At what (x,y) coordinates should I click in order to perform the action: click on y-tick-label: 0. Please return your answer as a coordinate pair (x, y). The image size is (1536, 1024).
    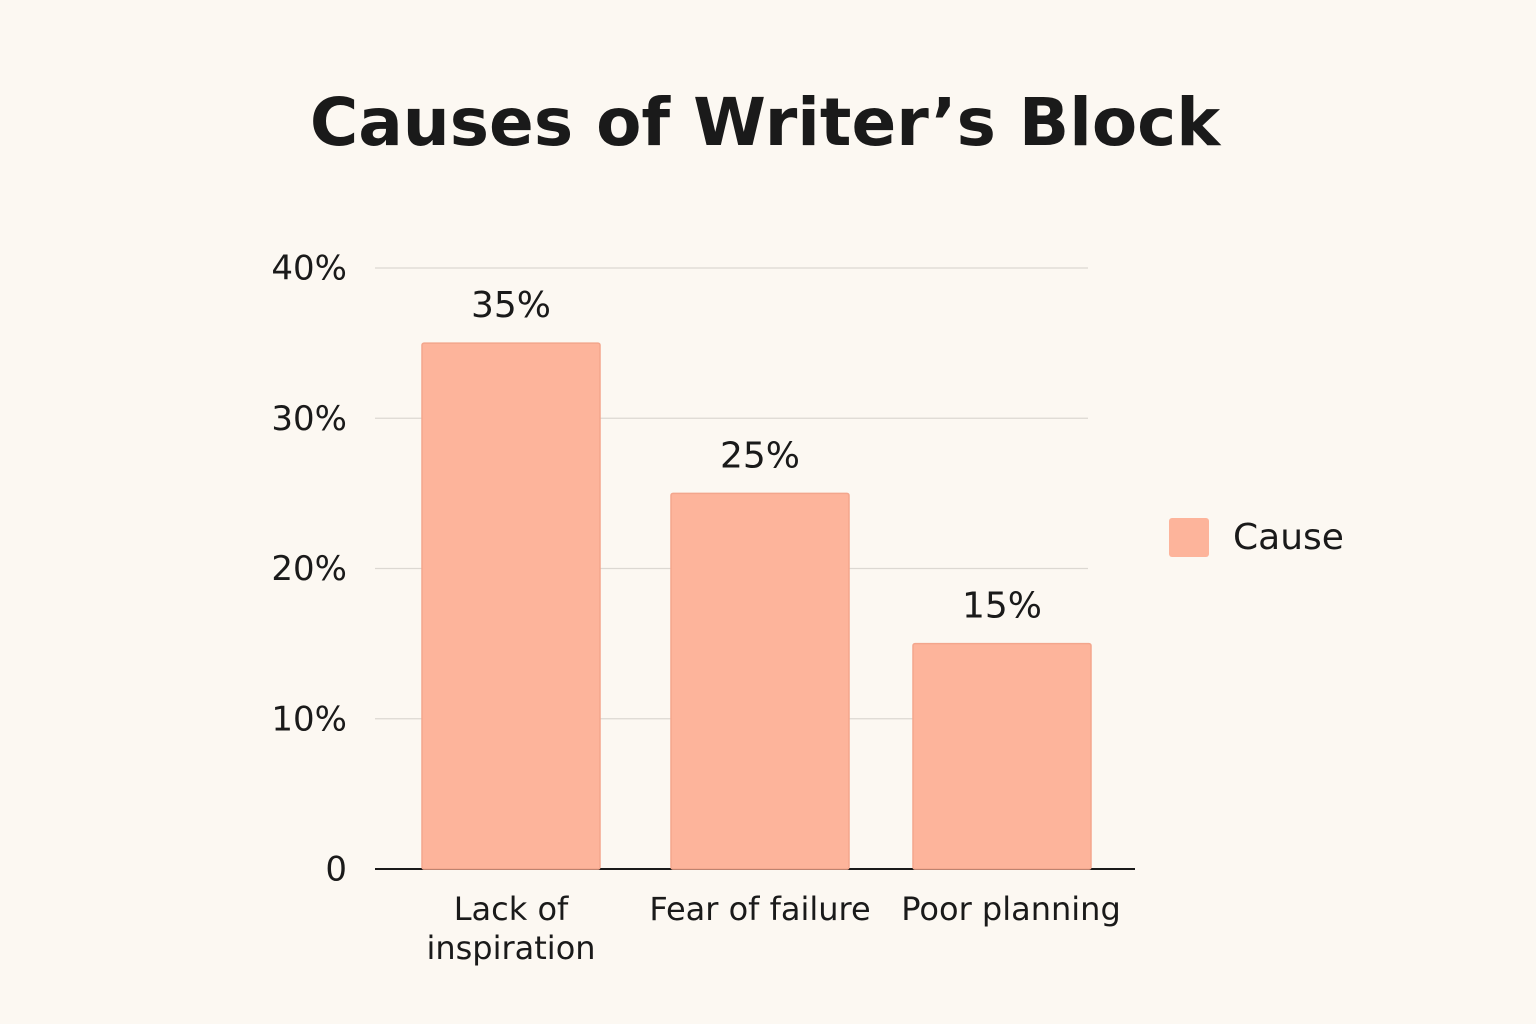
    Looking at the image, I should click on (336, 870).